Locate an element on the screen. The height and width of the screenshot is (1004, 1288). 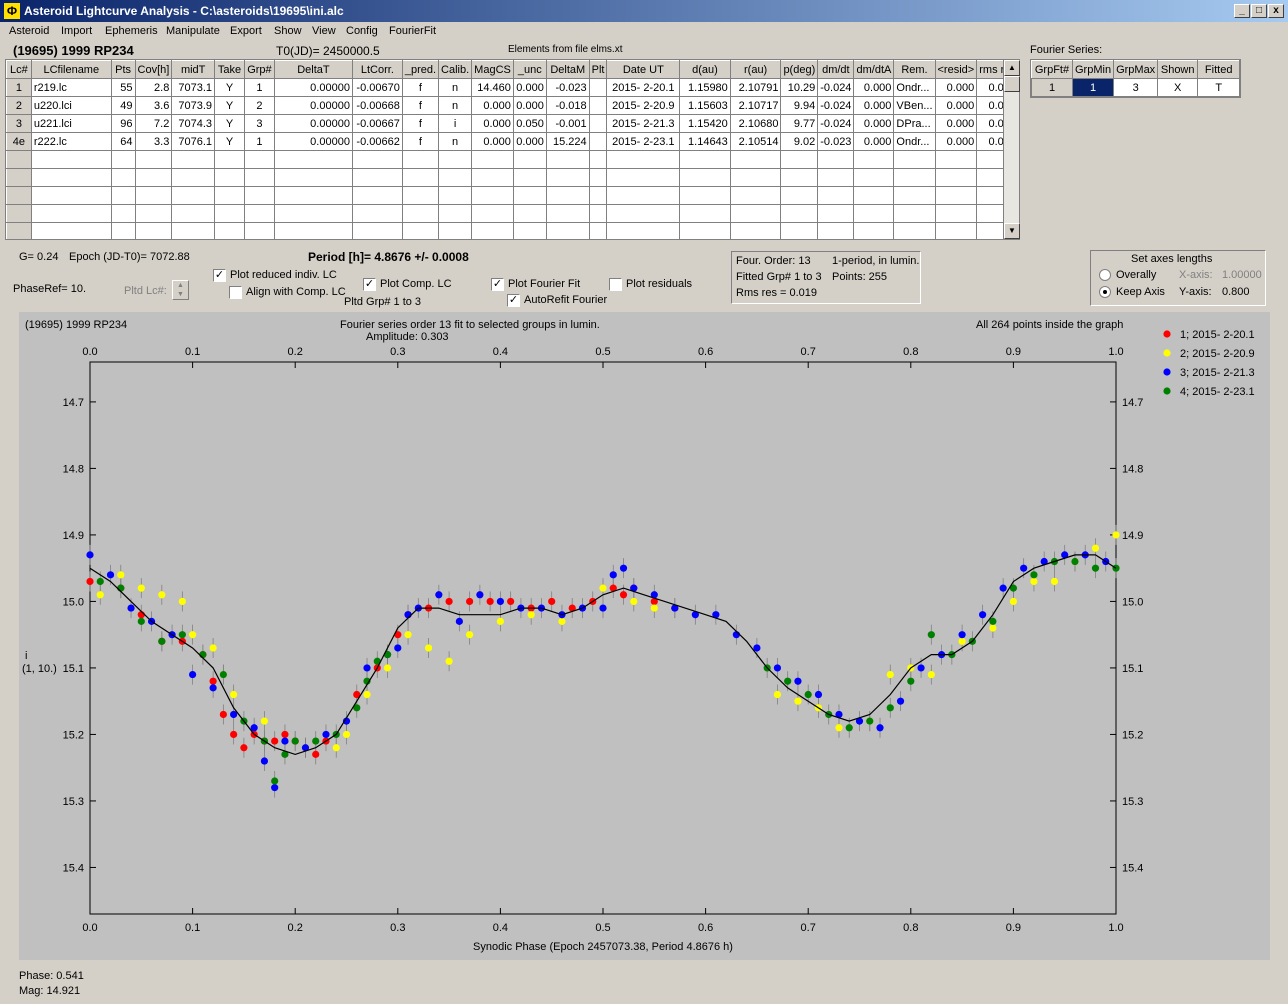
table-cell: 2.10717 is located at coordinates (755, 105).